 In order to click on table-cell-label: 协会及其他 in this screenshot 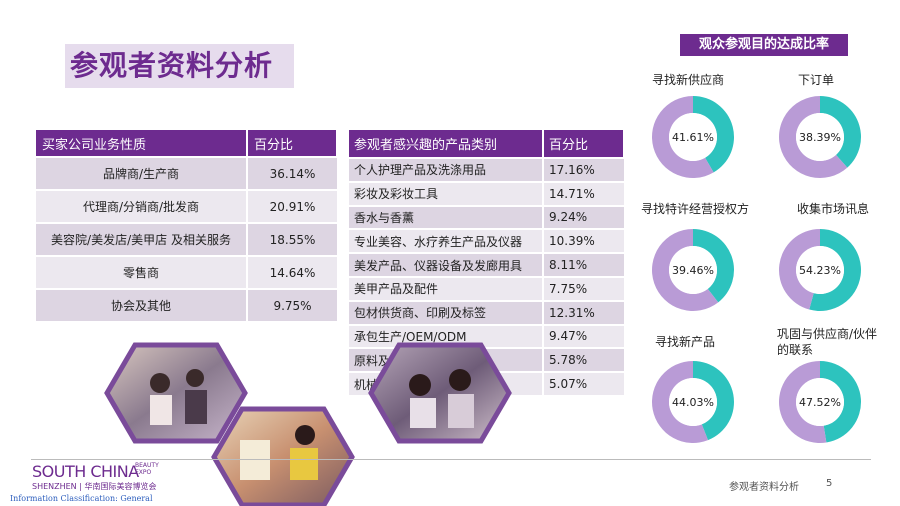, I will do `click(141, 304)`.